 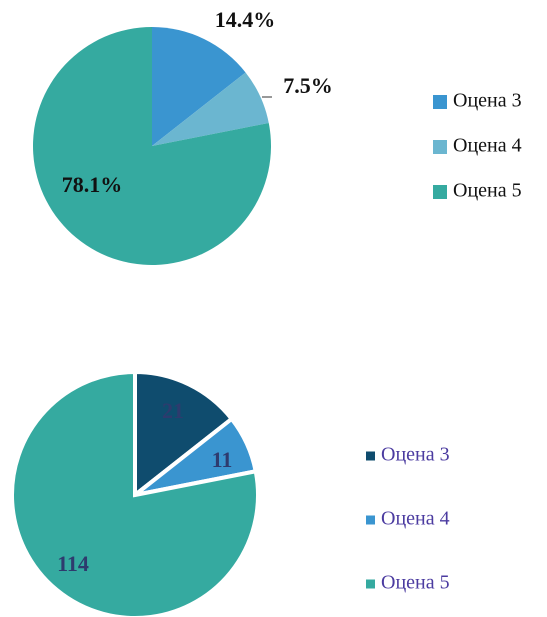 I want to click on data-label: 11, so click(x=222, y=459).